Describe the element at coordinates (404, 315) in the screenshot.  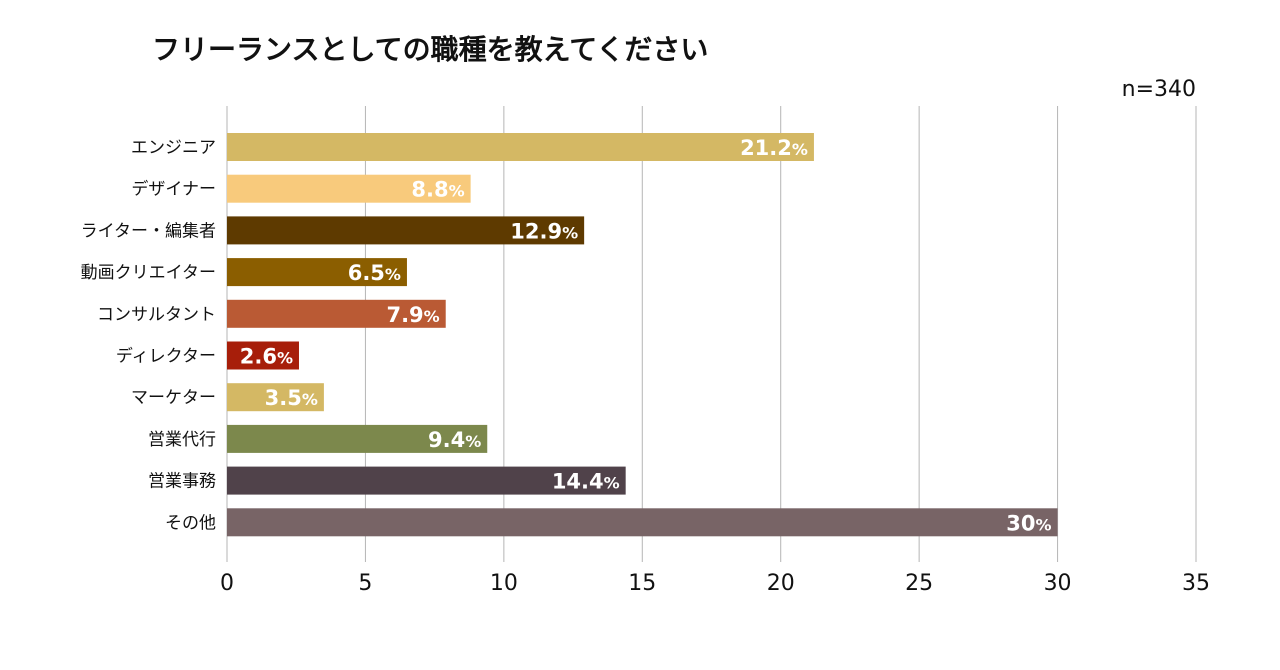
I see `bar-value-number-4: 7.9` at that location.